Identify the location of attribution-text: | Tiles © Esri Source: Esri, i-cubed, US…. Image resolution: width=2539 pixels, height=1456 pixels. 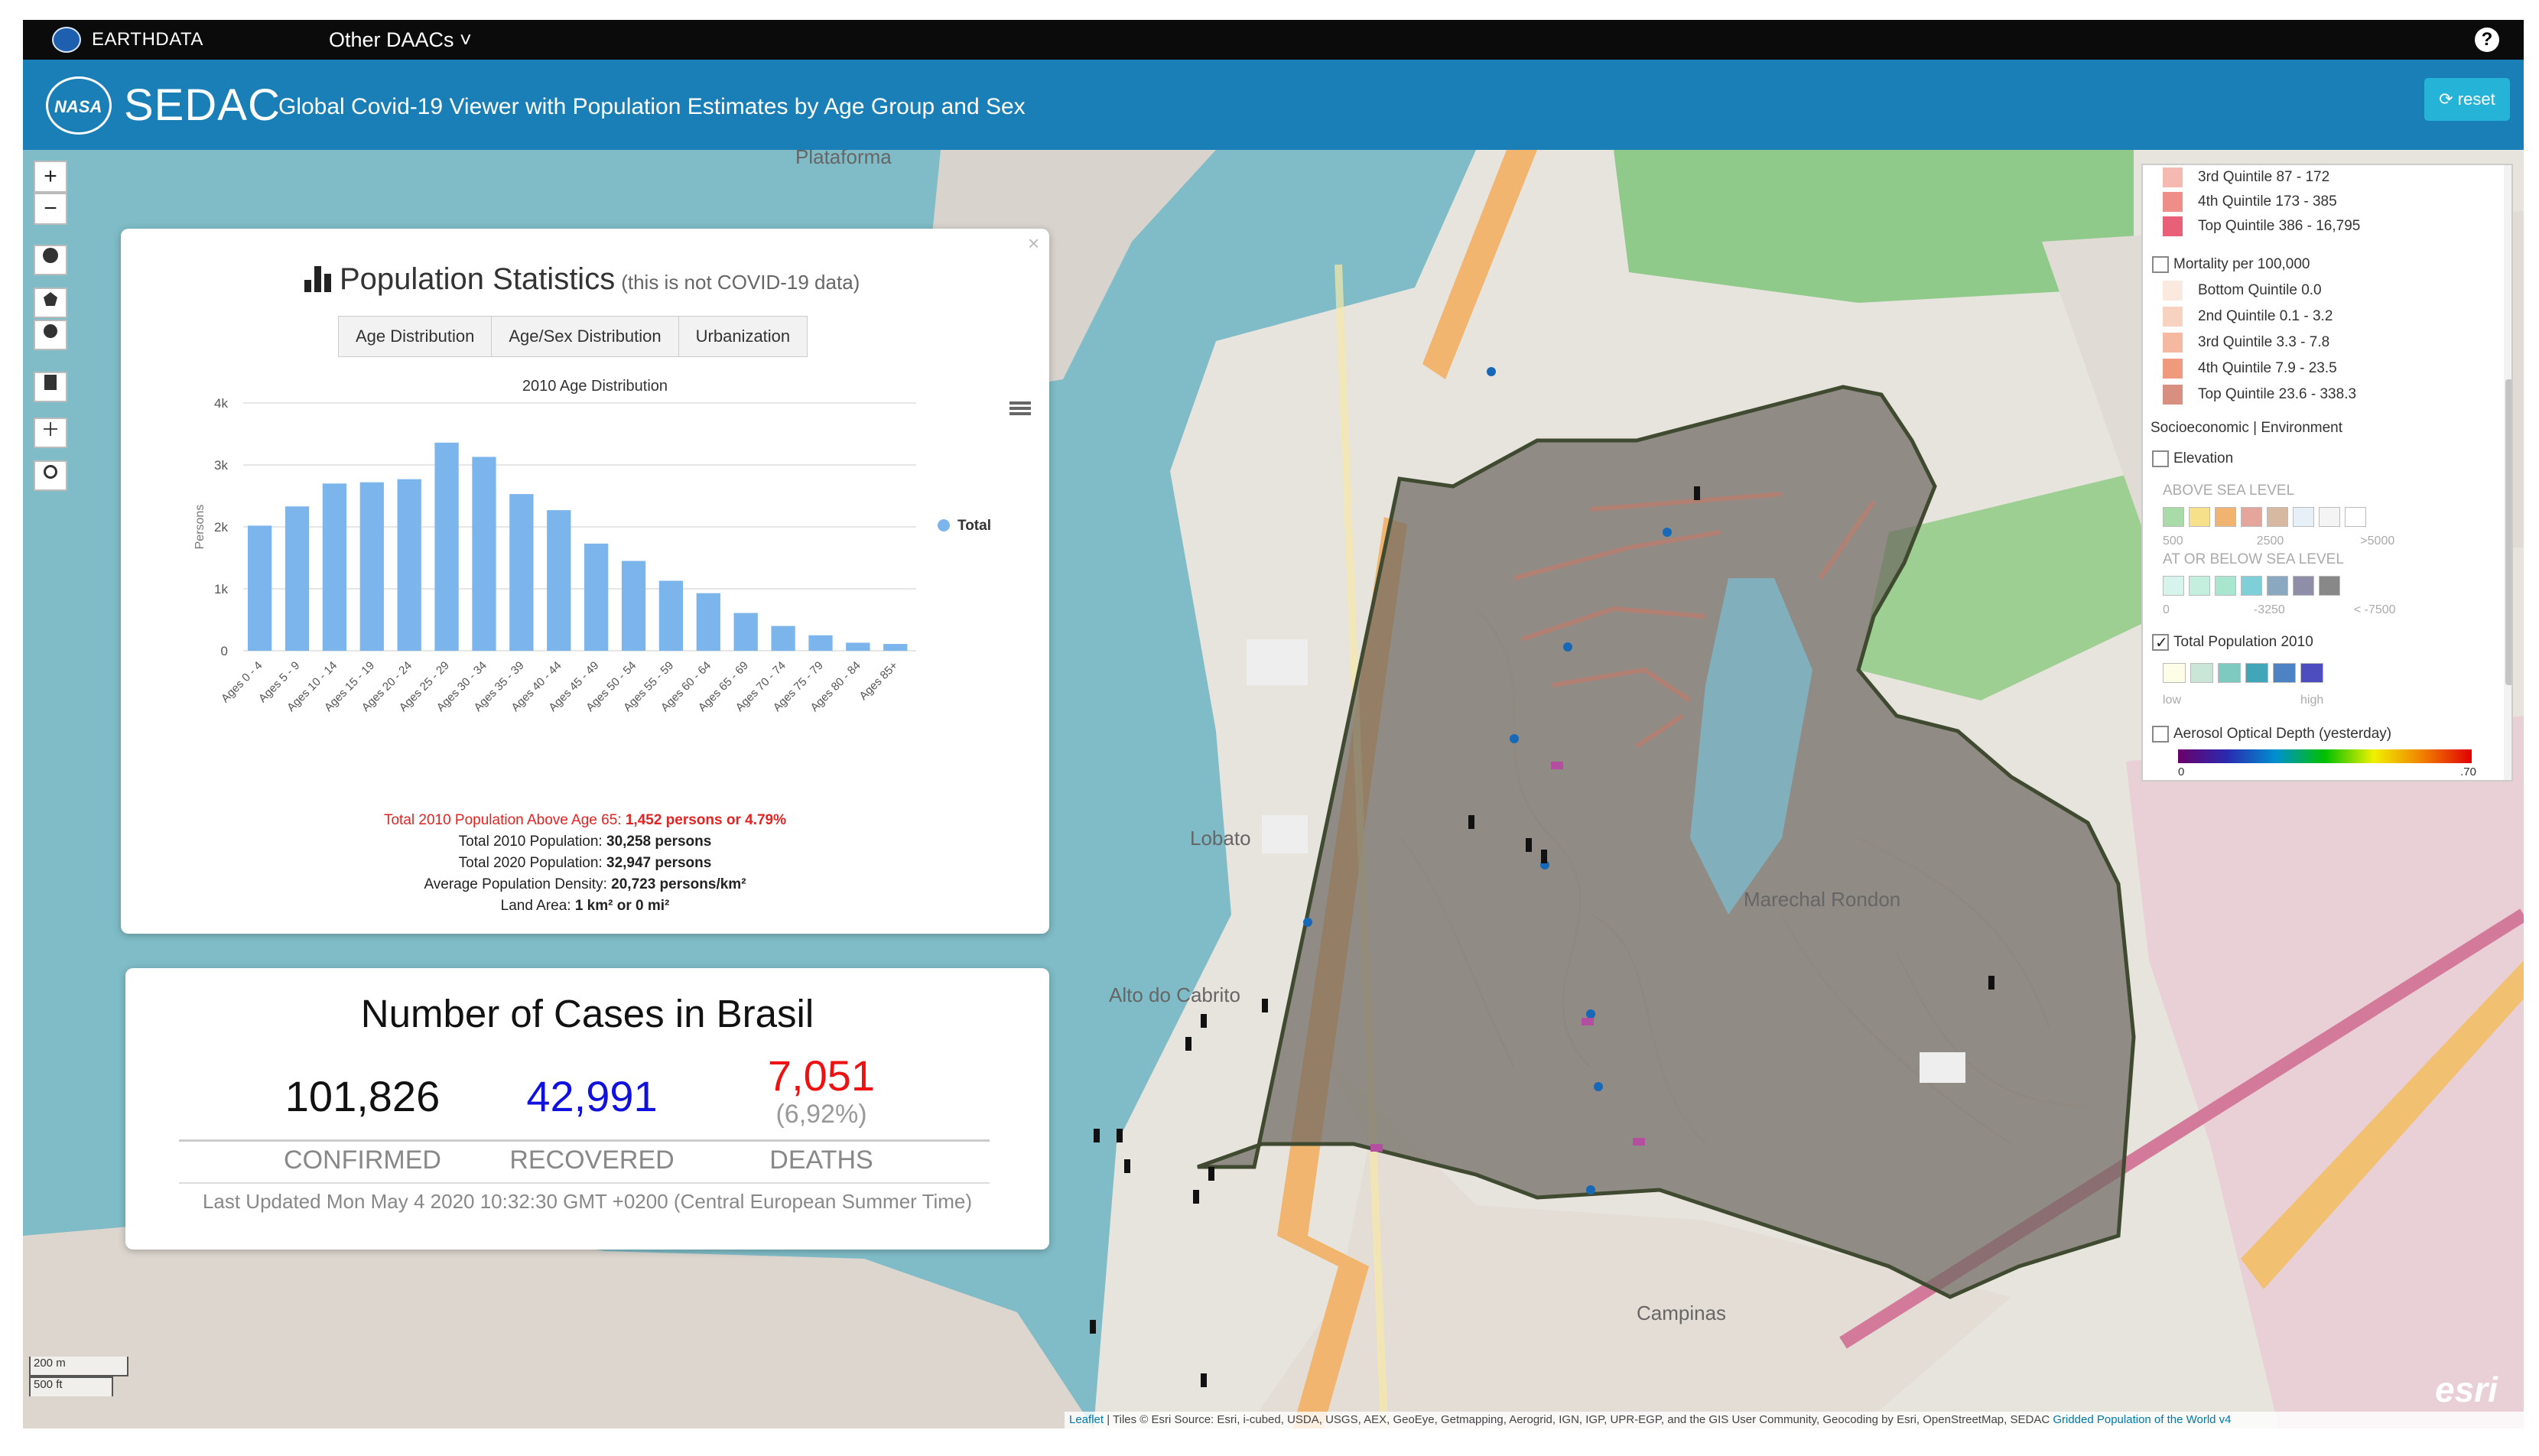
(1578, 1419).